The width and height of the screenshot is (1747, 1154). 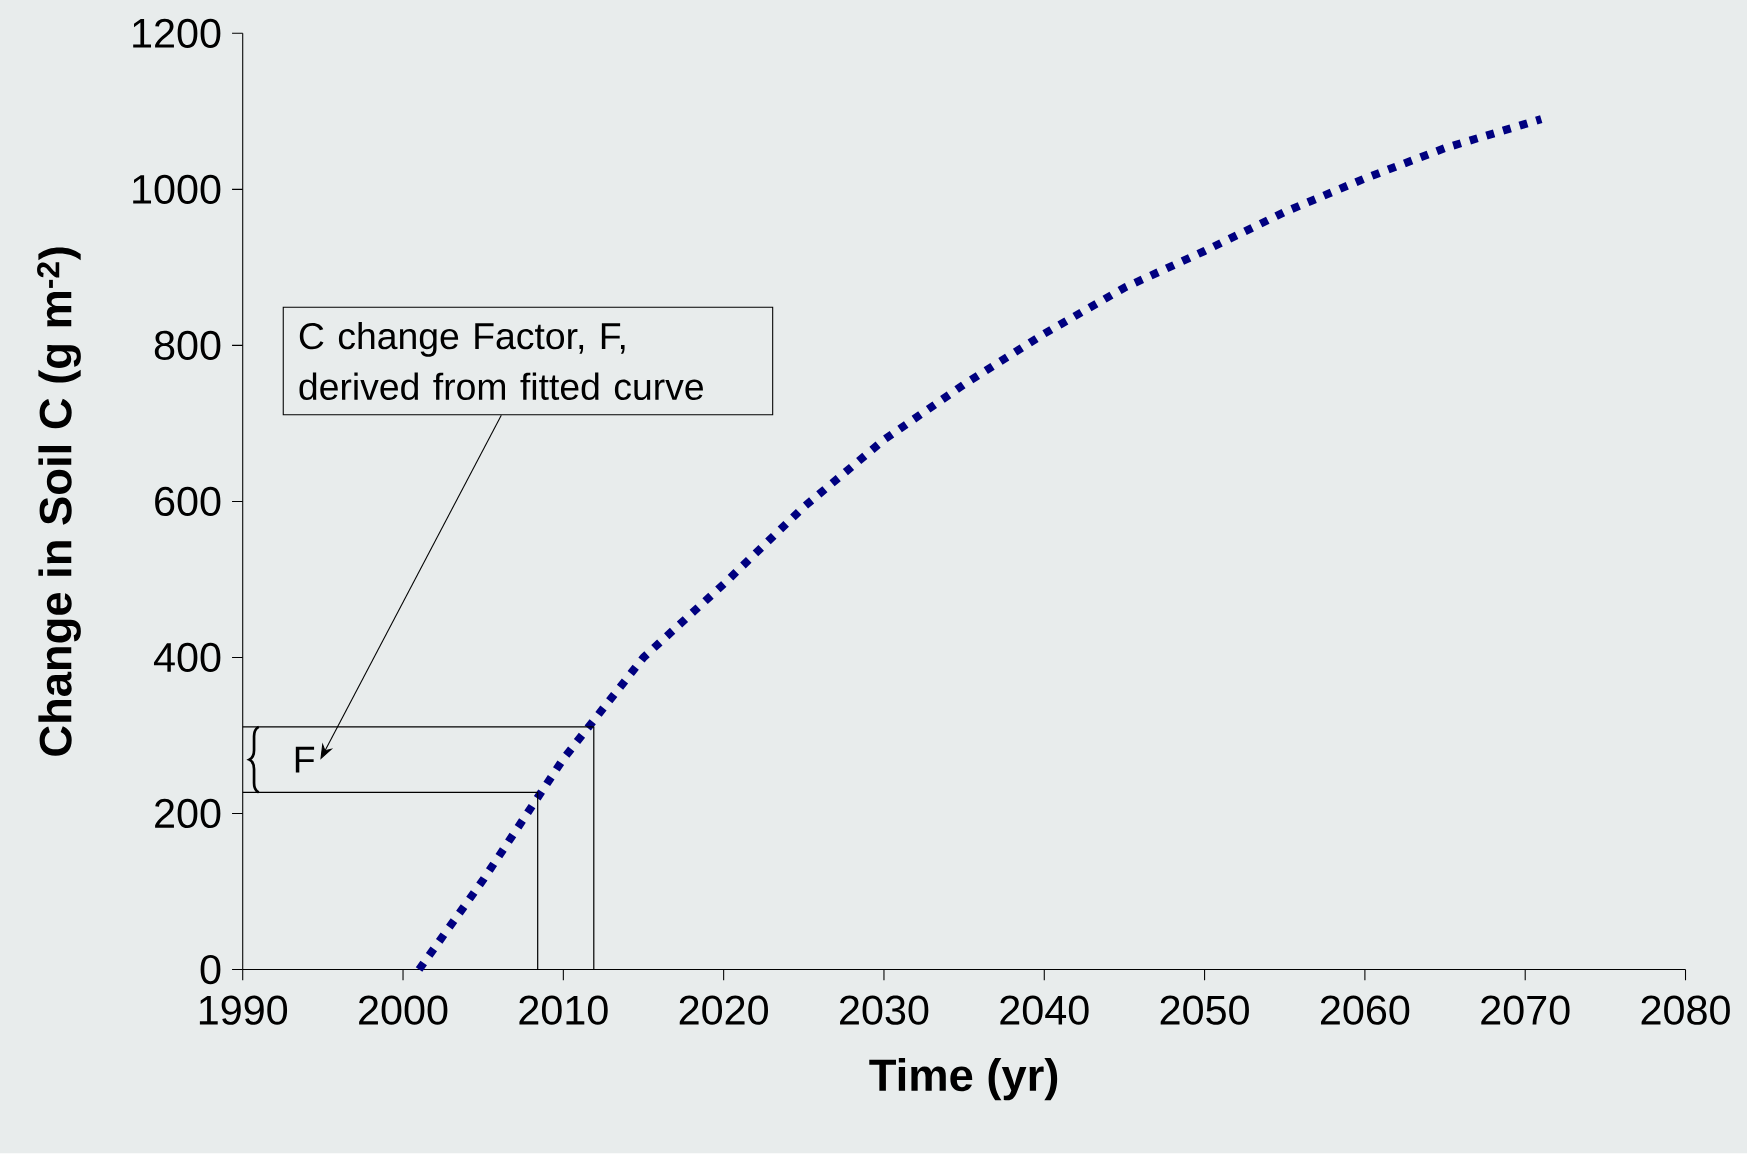 I want to click on y-axis-title: Change in Soil C (g m$^{-2}$), so click(x=59, y=502).